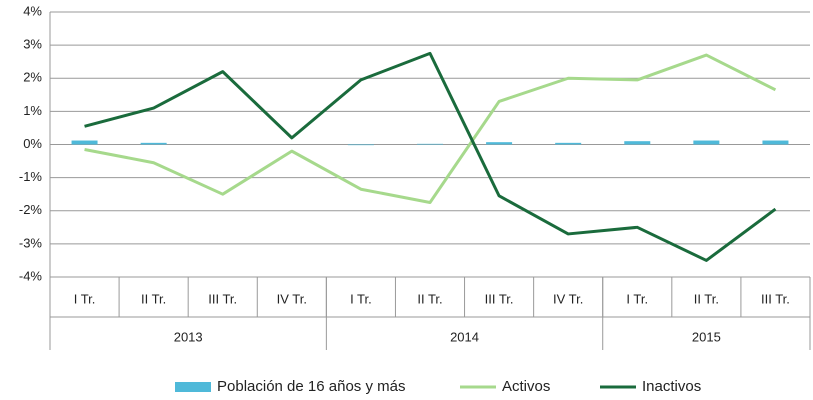  What do you see at coordinates (464, 336) in the screenshot?
I see `group-label: 2014` at bounding box center [464, 336].